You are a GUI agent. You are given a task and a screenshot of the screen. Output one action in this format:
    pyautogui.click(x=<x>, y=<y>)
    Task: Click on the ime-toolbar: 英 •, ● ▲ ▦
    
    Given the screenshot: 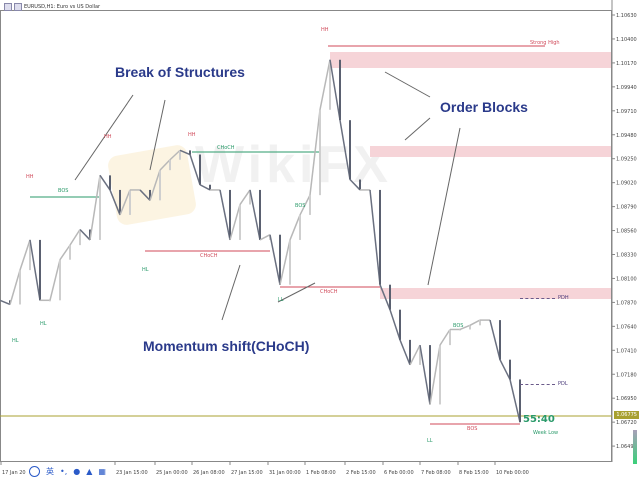 What is the action you would take?
    pyautogui.click(x=67, y=471)
    